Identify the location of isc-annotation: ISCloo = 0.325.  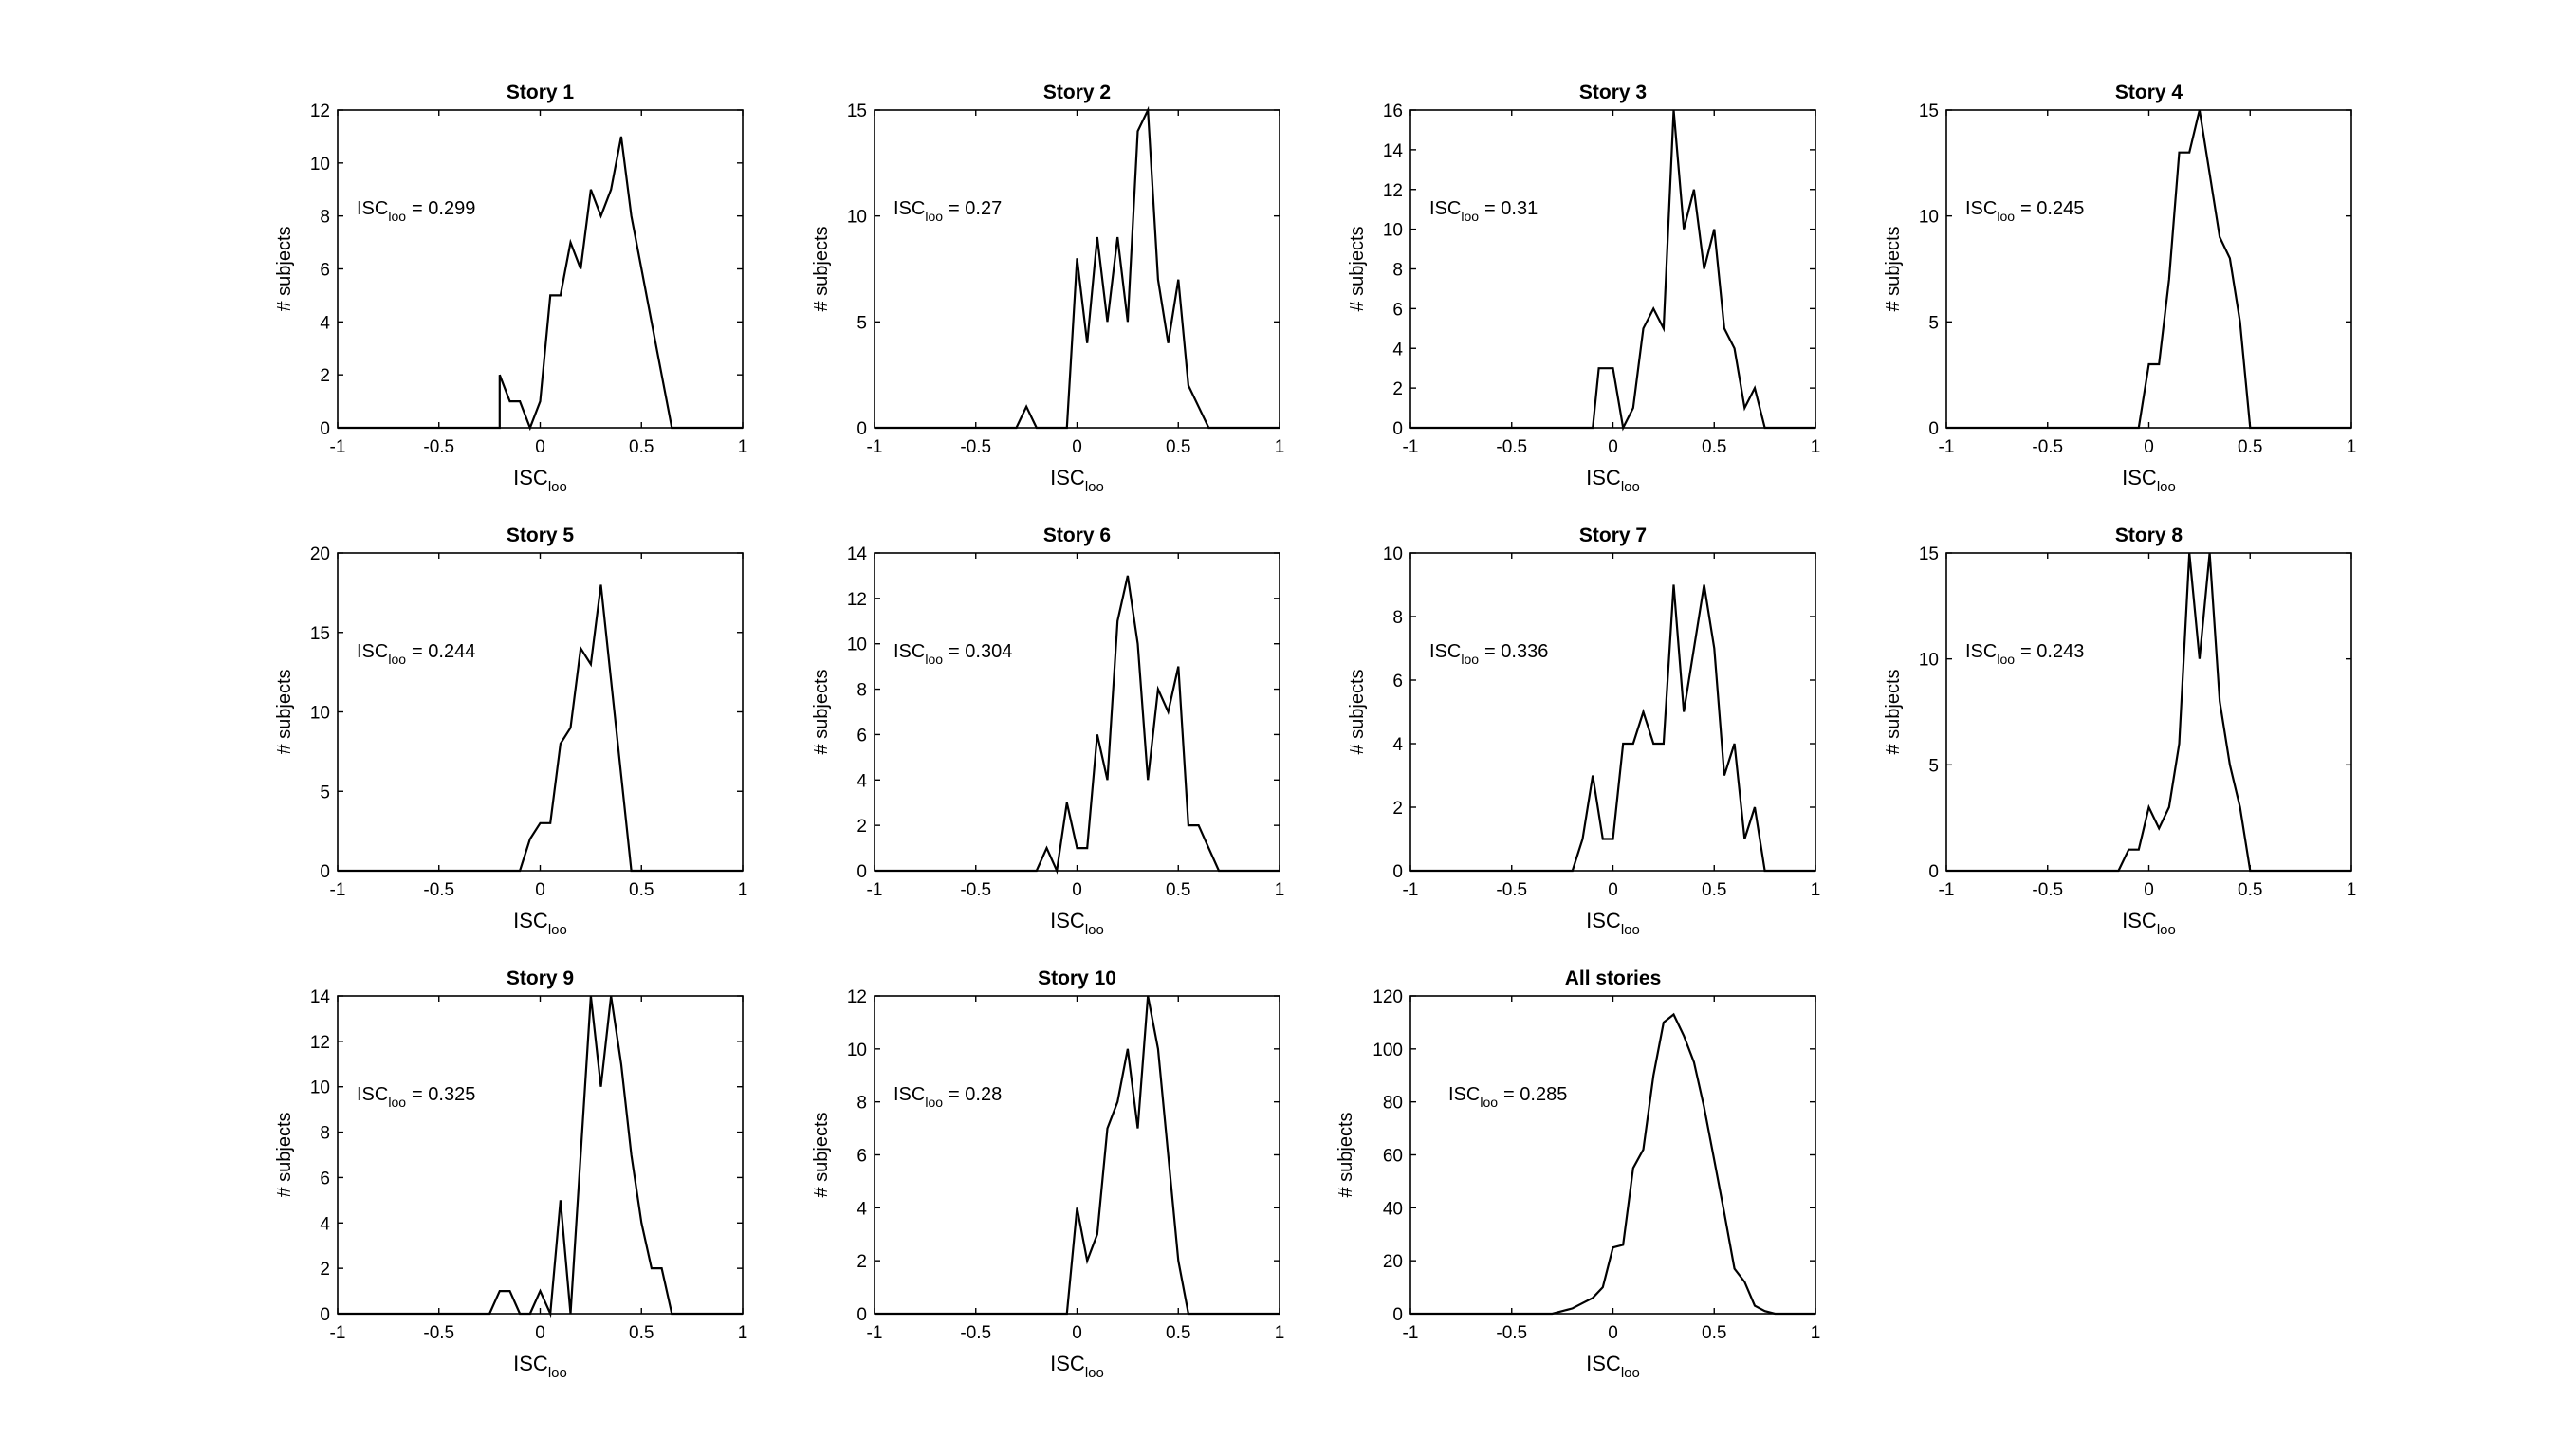
(416, 1097).